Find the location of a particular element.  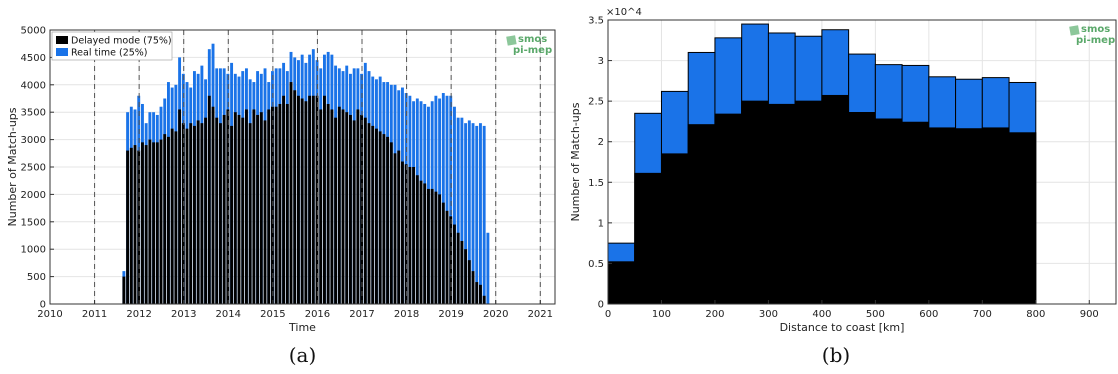

y-tick-label: 1500 is located at coordinates (33, 222).